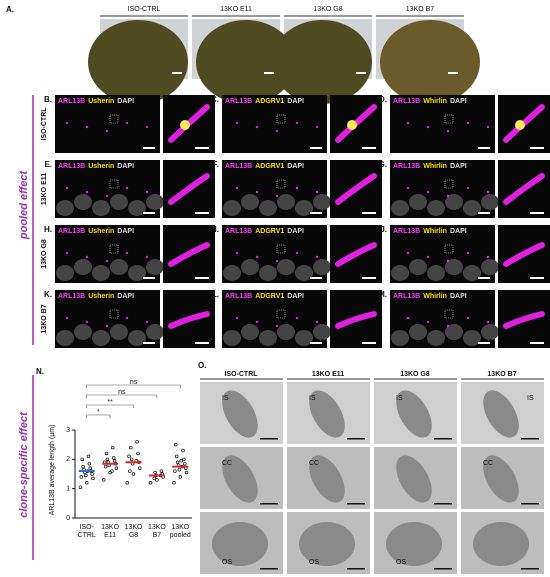 This screenshot has height=577, width=550. Describe the element at coordinates (327, 9) in the screenshot. I see `column-header: 13KO G8` at that location.